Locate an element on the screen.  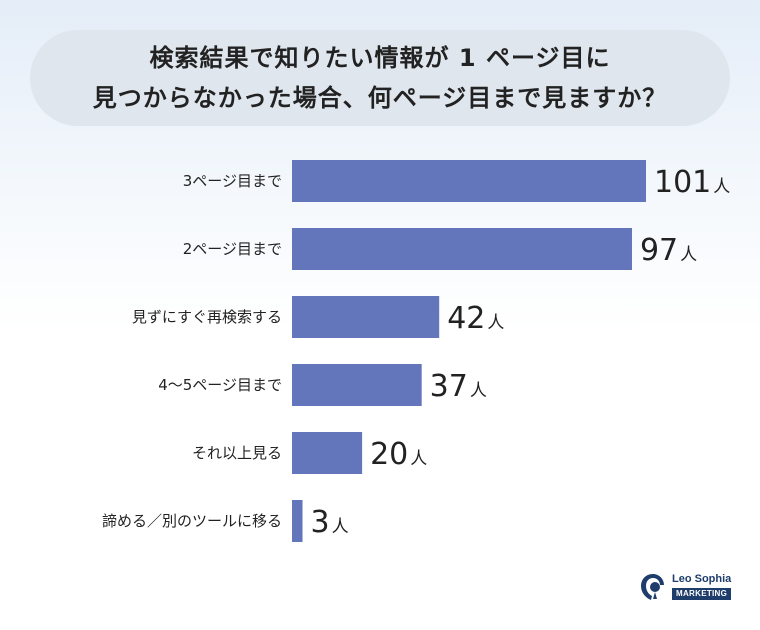
logo-name: Leo Sophia is located at coordinates (702, 579).